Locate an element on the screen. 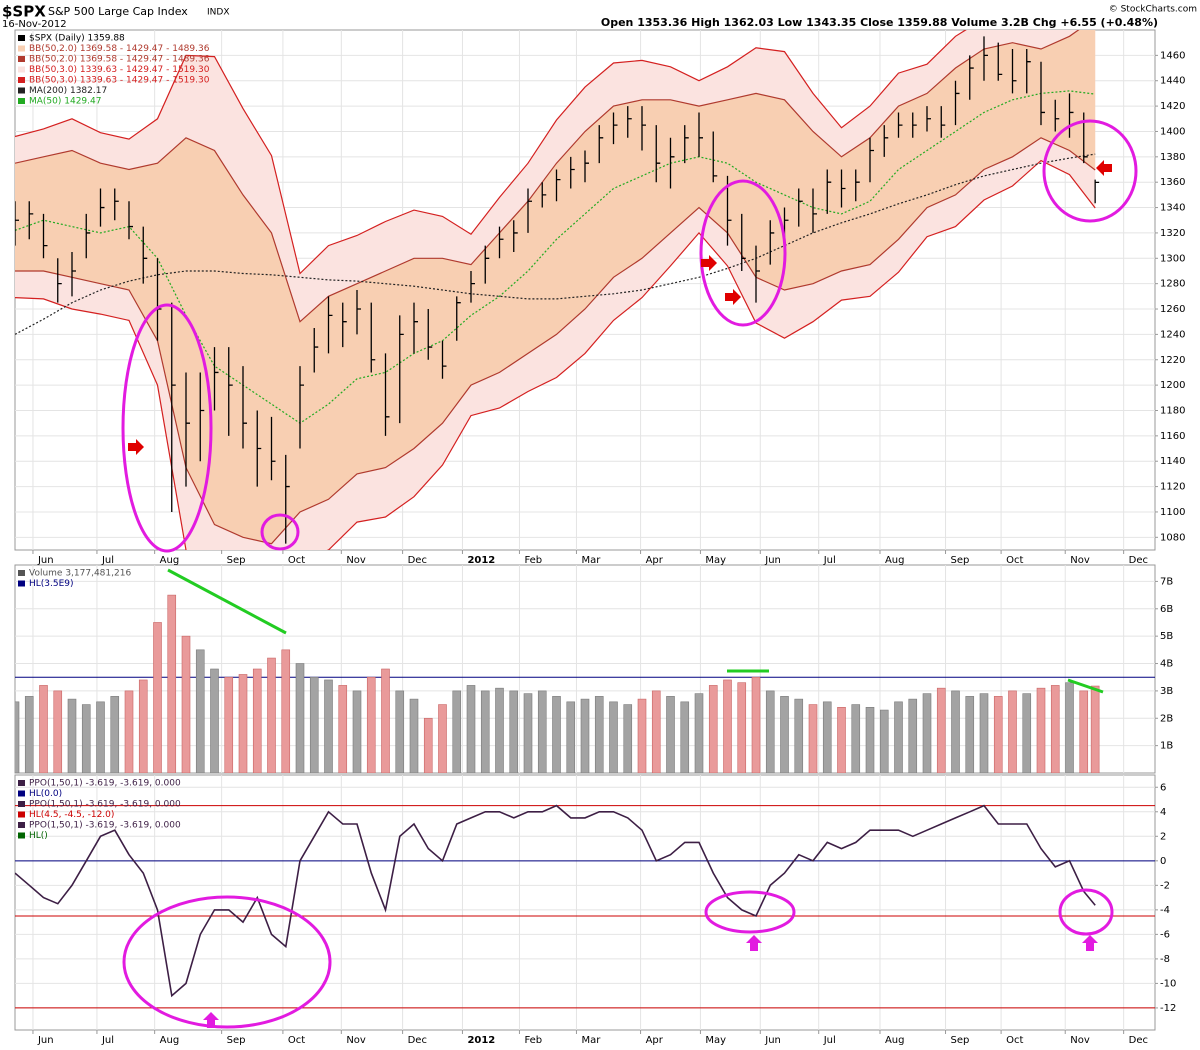 The height and width of the screenshot is (1050, 1200). y-tick-label: 1080 is located at coordinates (1172, 537).